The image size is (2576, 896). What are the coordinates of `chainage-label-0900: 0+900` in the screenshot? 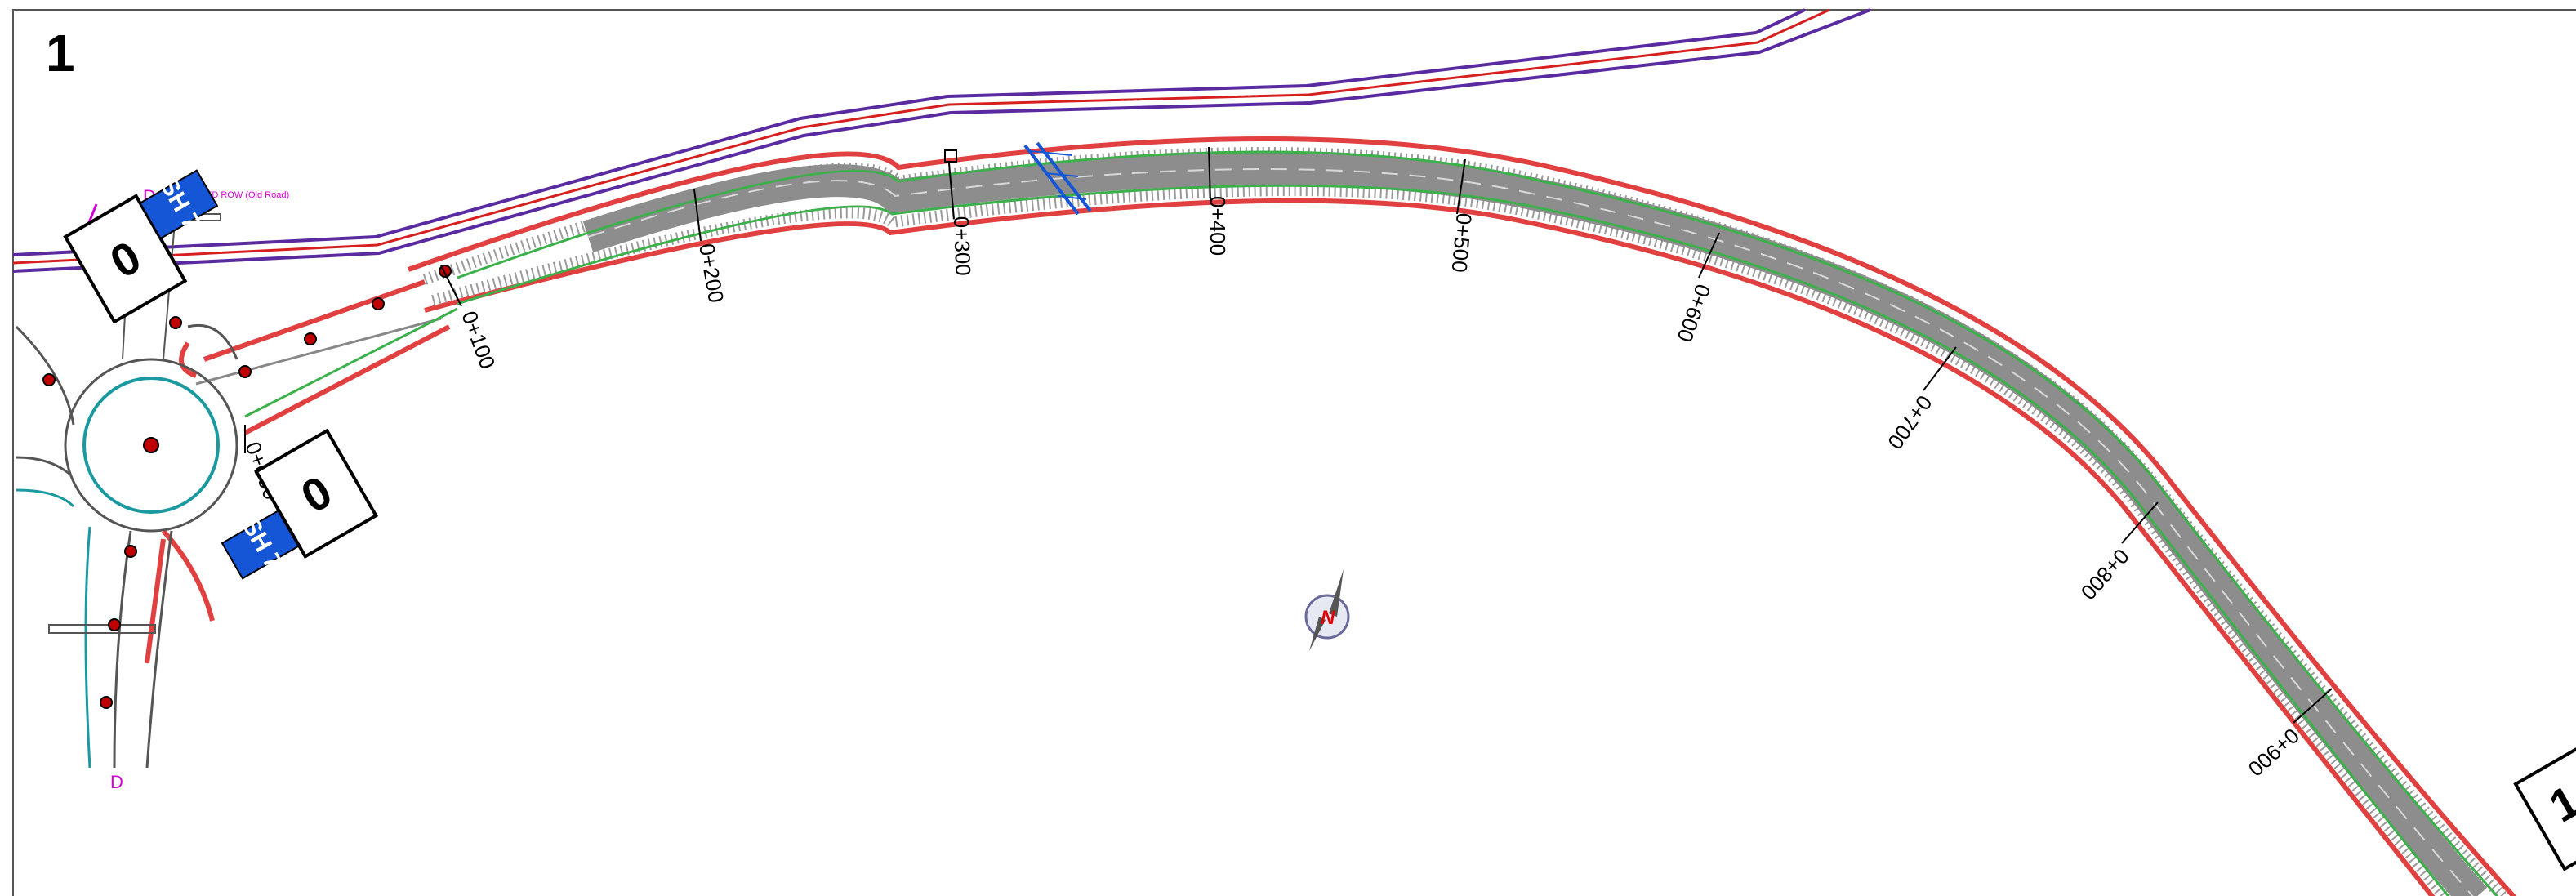 It's located at (2274, 753).